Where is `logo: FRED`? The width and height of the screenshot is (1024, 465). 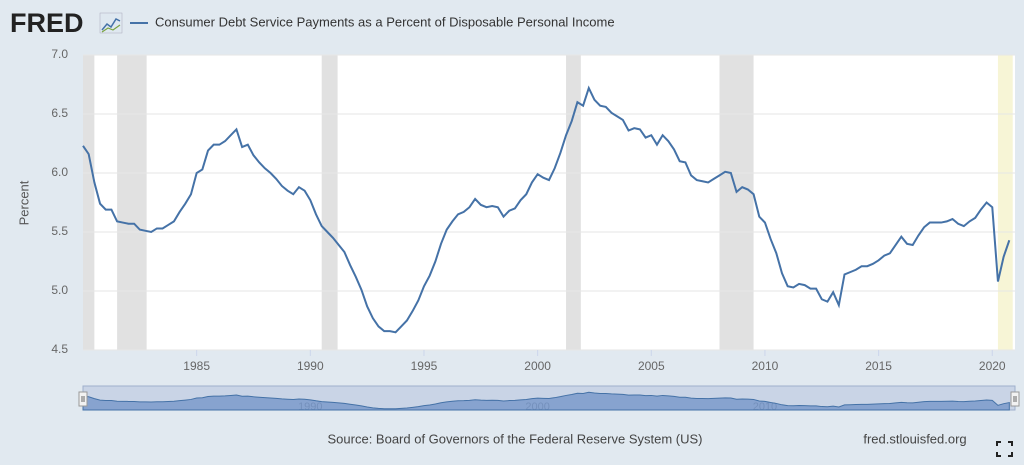
logo: FRED is located at coordinates (47, 23).